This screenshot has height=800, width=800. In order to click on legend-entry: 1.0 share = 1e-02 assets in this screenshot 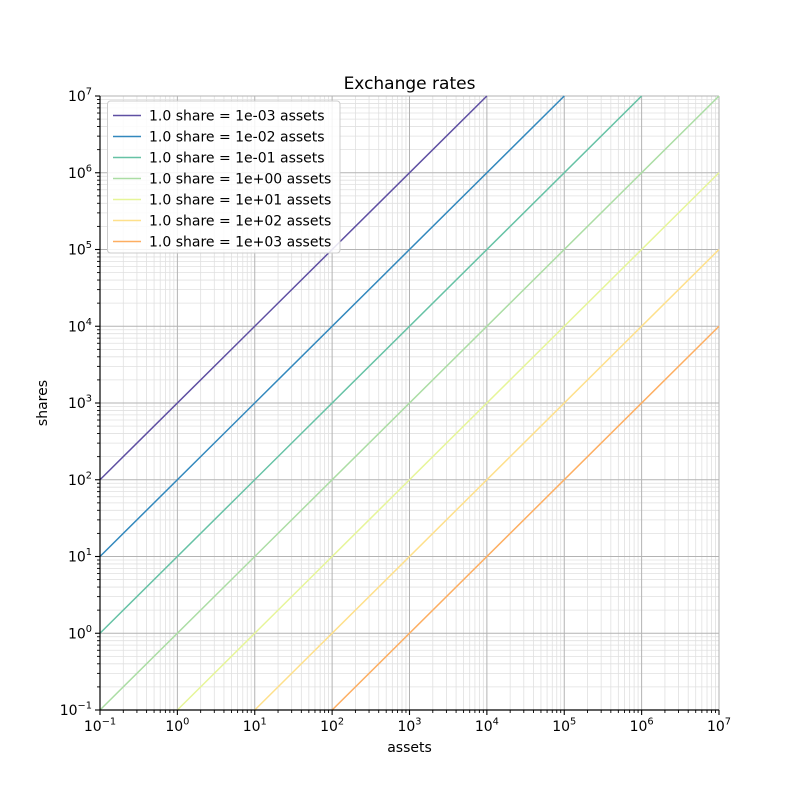, I will do `click(219, 138)`.